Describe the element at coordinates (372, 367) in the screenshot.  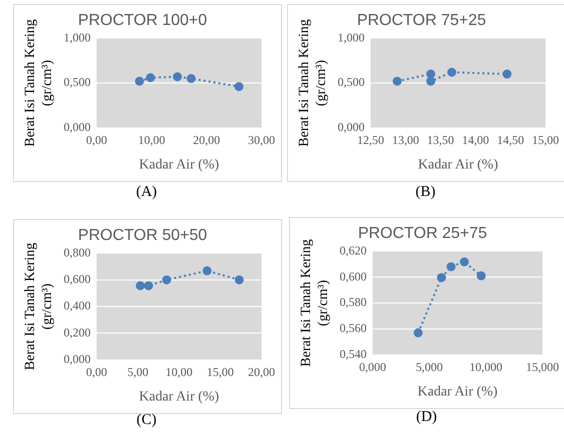
I see `x-tick-label: 0,000` at that location.